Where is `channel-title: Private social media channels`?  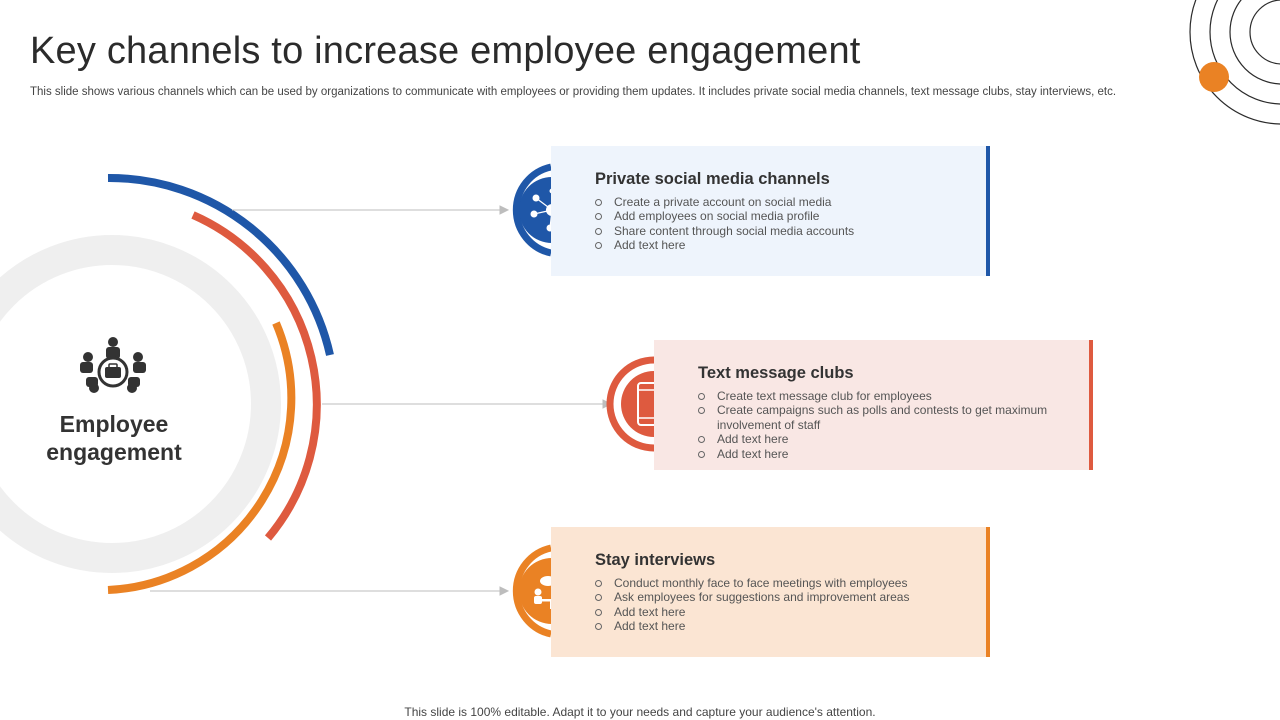 channel-title: Private social media channels is located at coordinates (780, 179).